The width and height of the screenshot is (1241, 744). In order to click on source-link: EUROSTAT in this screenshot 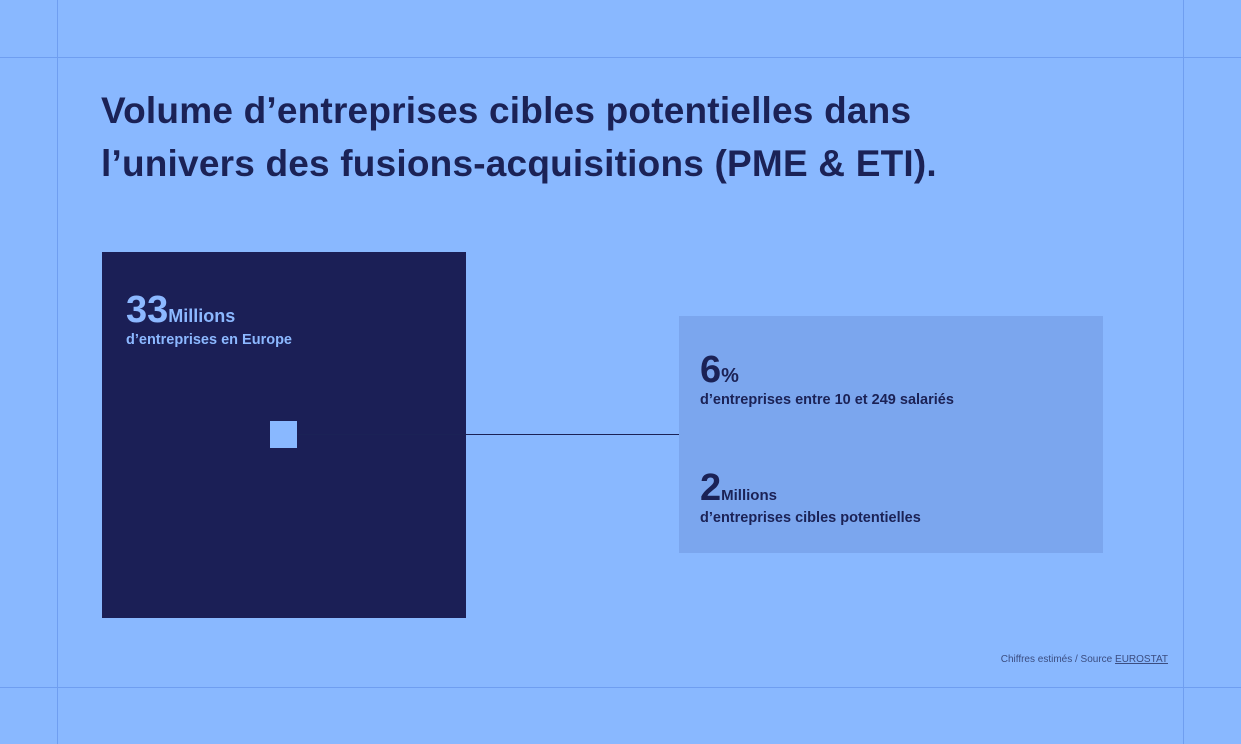, I will do `click(1141, 659)`.